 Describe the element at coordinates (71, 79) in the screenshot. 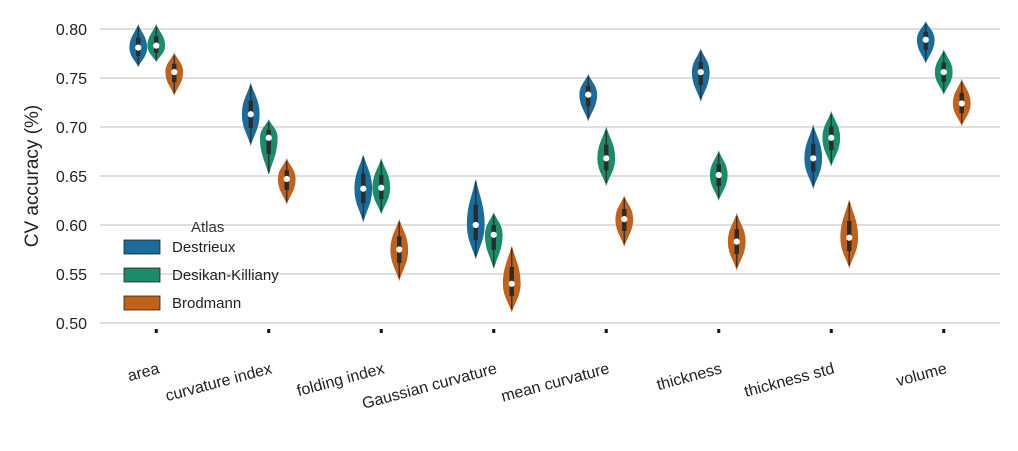

I see `y-tick-label: 0.75` at that location.